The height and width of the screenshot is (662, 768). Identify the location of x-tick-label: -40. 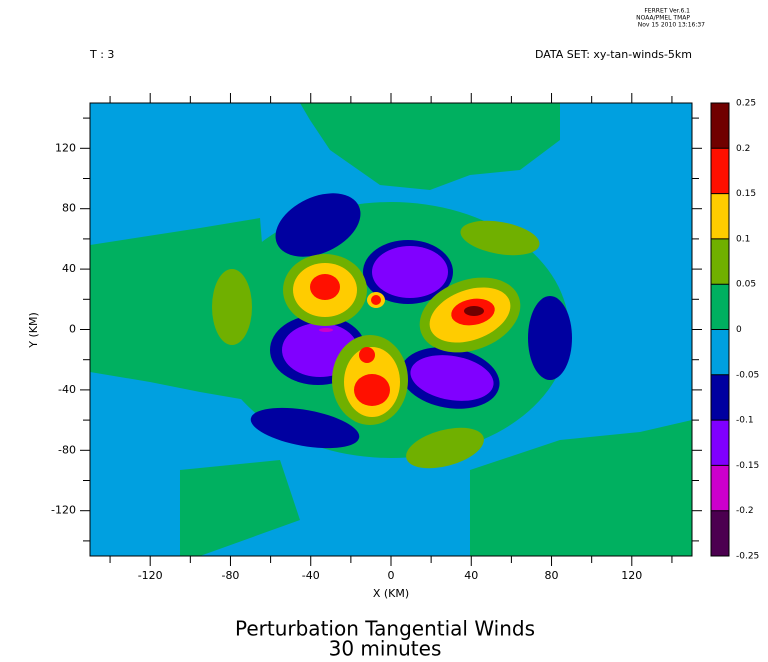
(311, 575).